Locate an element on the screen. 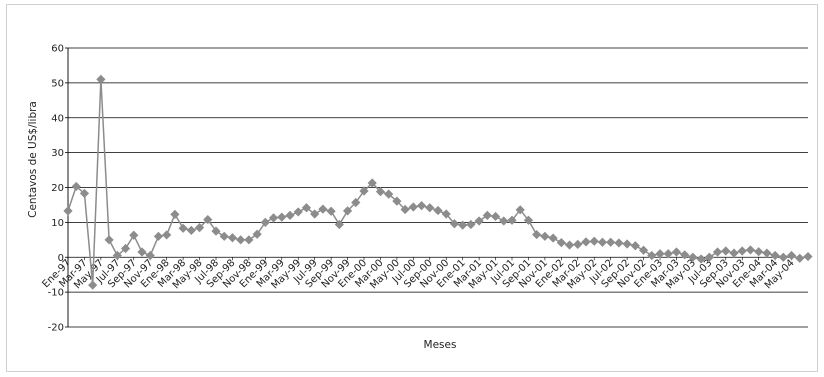 The image size is (824, 377). y-tick-label: 0 is located at coordinates (61, 258).